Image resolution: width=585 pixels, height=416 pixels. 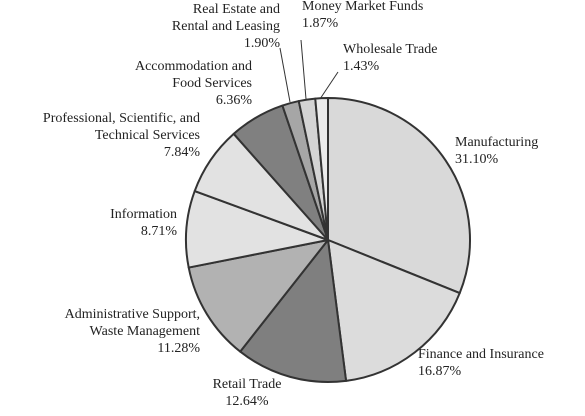 What do you see at coordinates (143, 214) in the screenshot?
I see `slice-label: Information` at bounding box center [143, 214].